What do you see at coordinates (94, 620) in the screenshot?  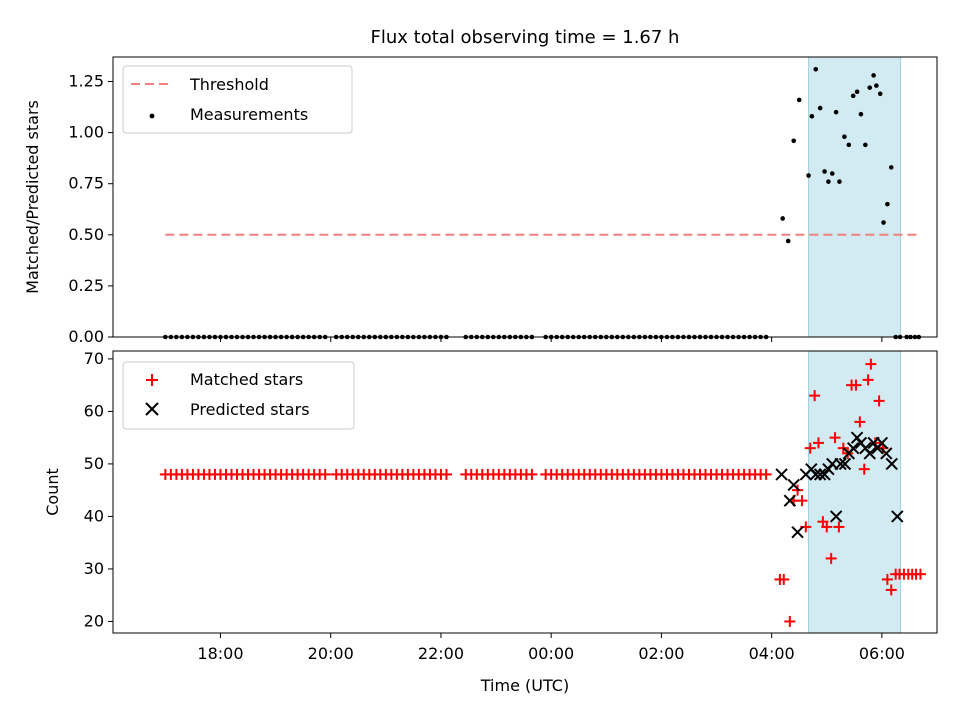 I see `y-tick-label: 20` at bounding box center [94, 620].